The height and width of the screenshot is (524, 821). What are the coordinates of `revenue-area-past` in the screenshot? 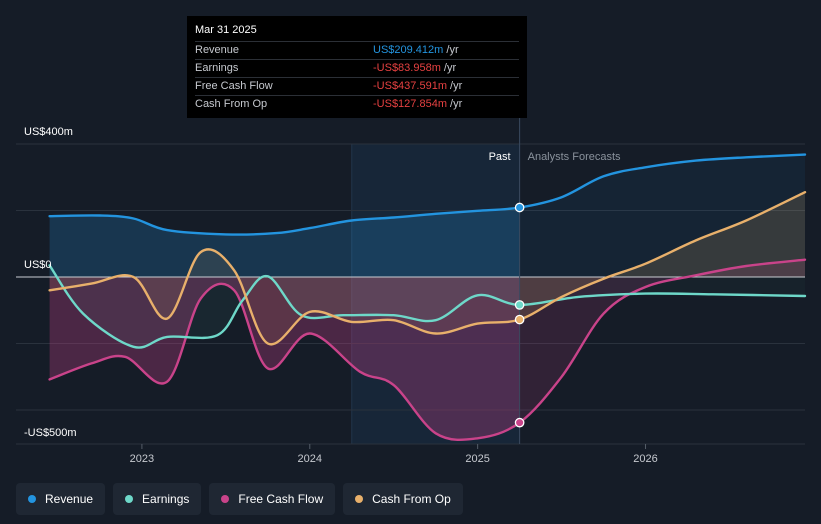 It's located at (284, 242).